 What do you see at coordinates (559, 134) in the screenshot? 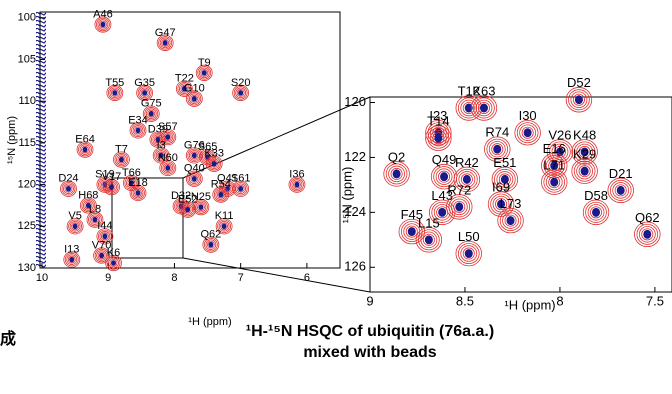
I see `peak-label: V26` at bounding box center [559, 134].